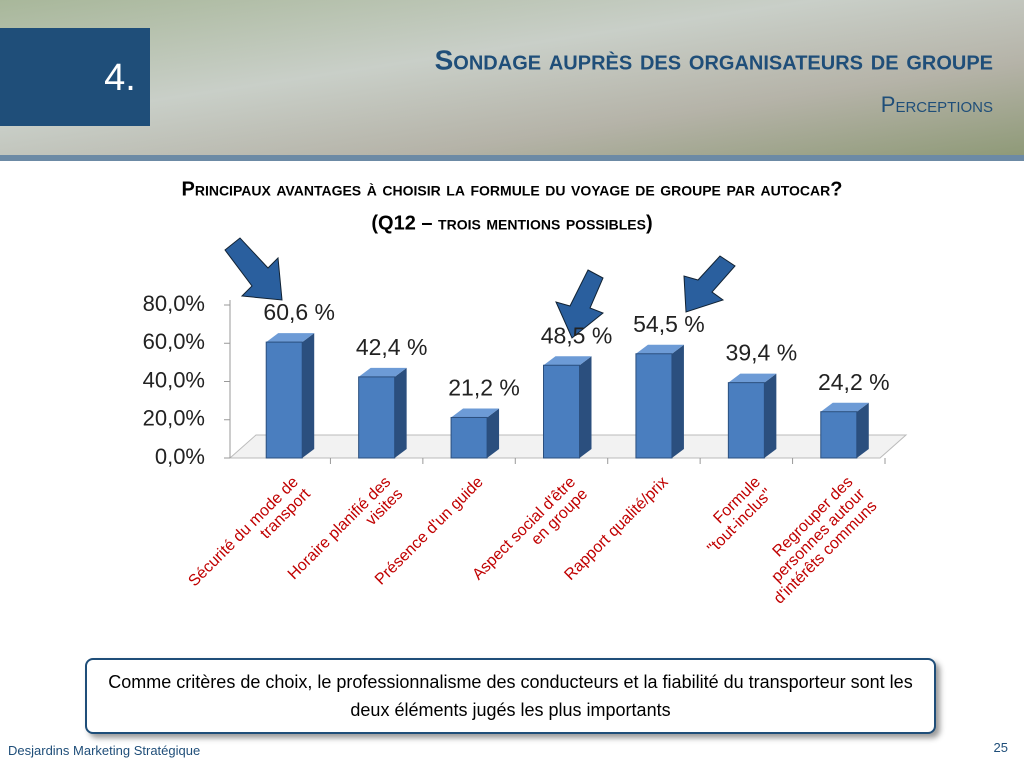  What do you see at coordinates (937, 104) in the screenshot?
I see `slide-subtitle: Perceptions` at bounding box center [937, 104].